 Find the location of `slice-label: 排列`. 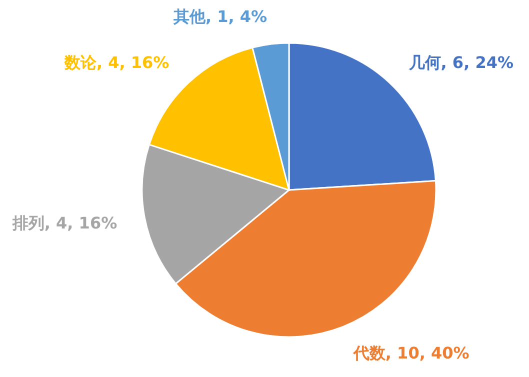

slice-label: 排列 is located at coordinates (28, 222).